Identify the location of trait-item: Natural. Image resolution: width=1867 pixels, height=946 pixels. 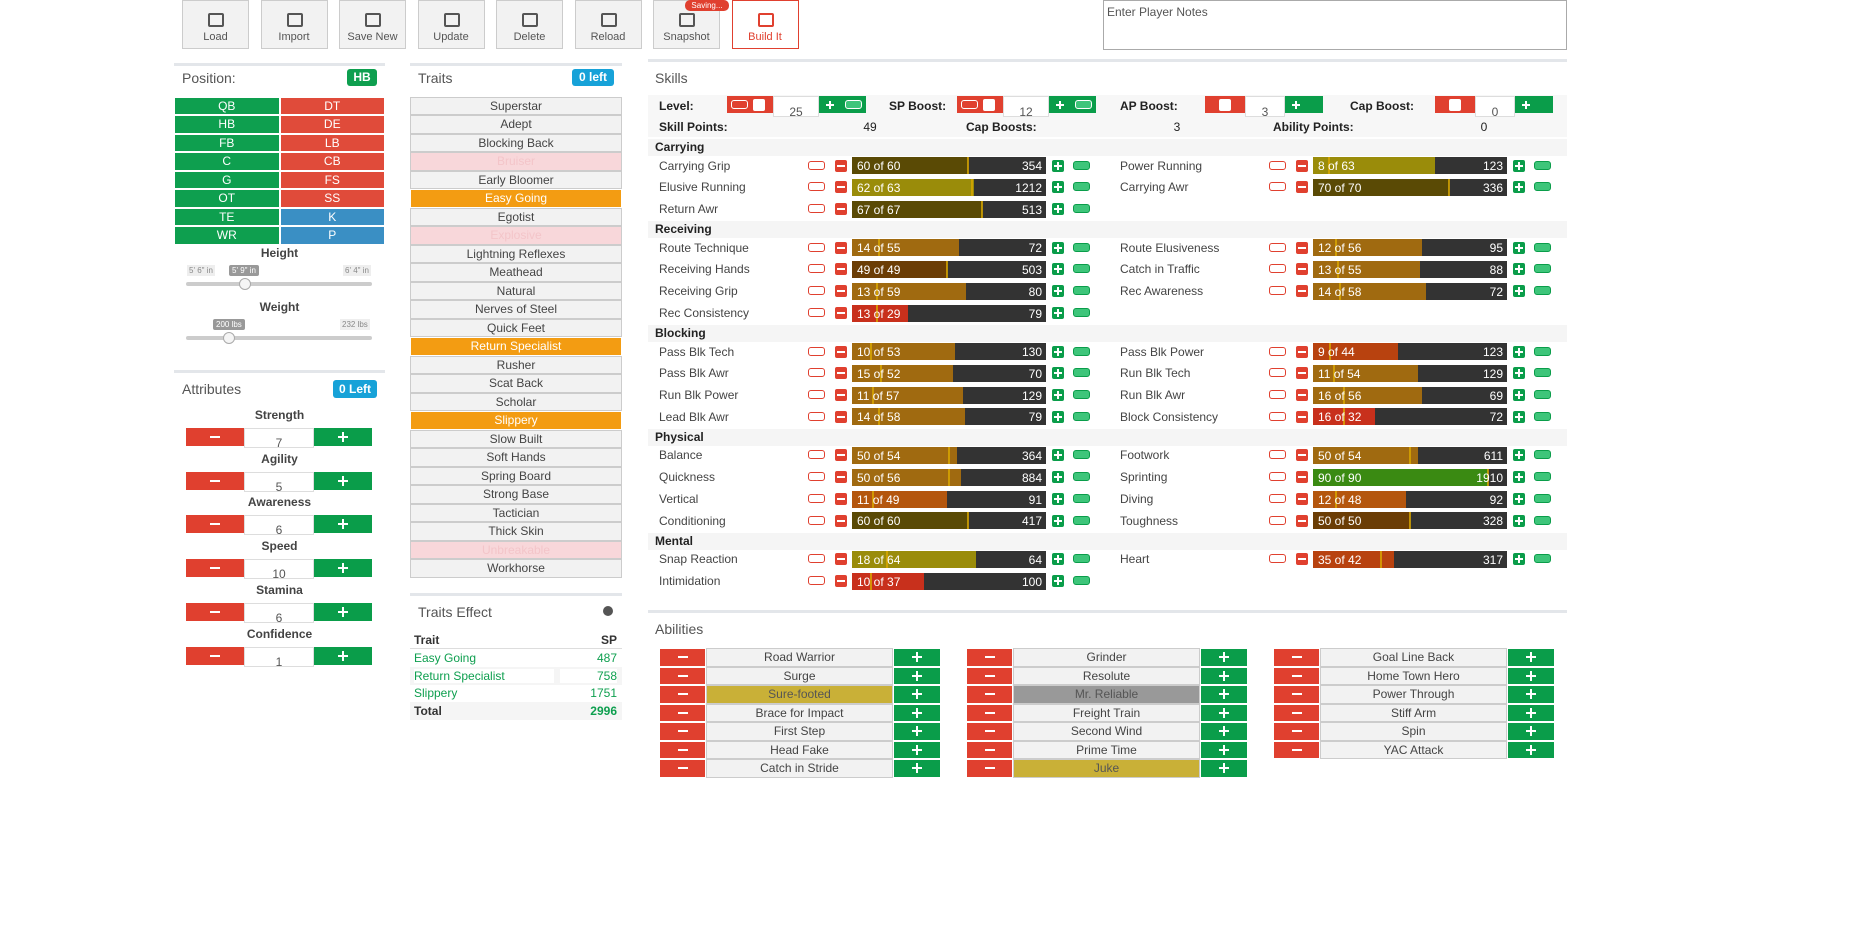
(516, 290).